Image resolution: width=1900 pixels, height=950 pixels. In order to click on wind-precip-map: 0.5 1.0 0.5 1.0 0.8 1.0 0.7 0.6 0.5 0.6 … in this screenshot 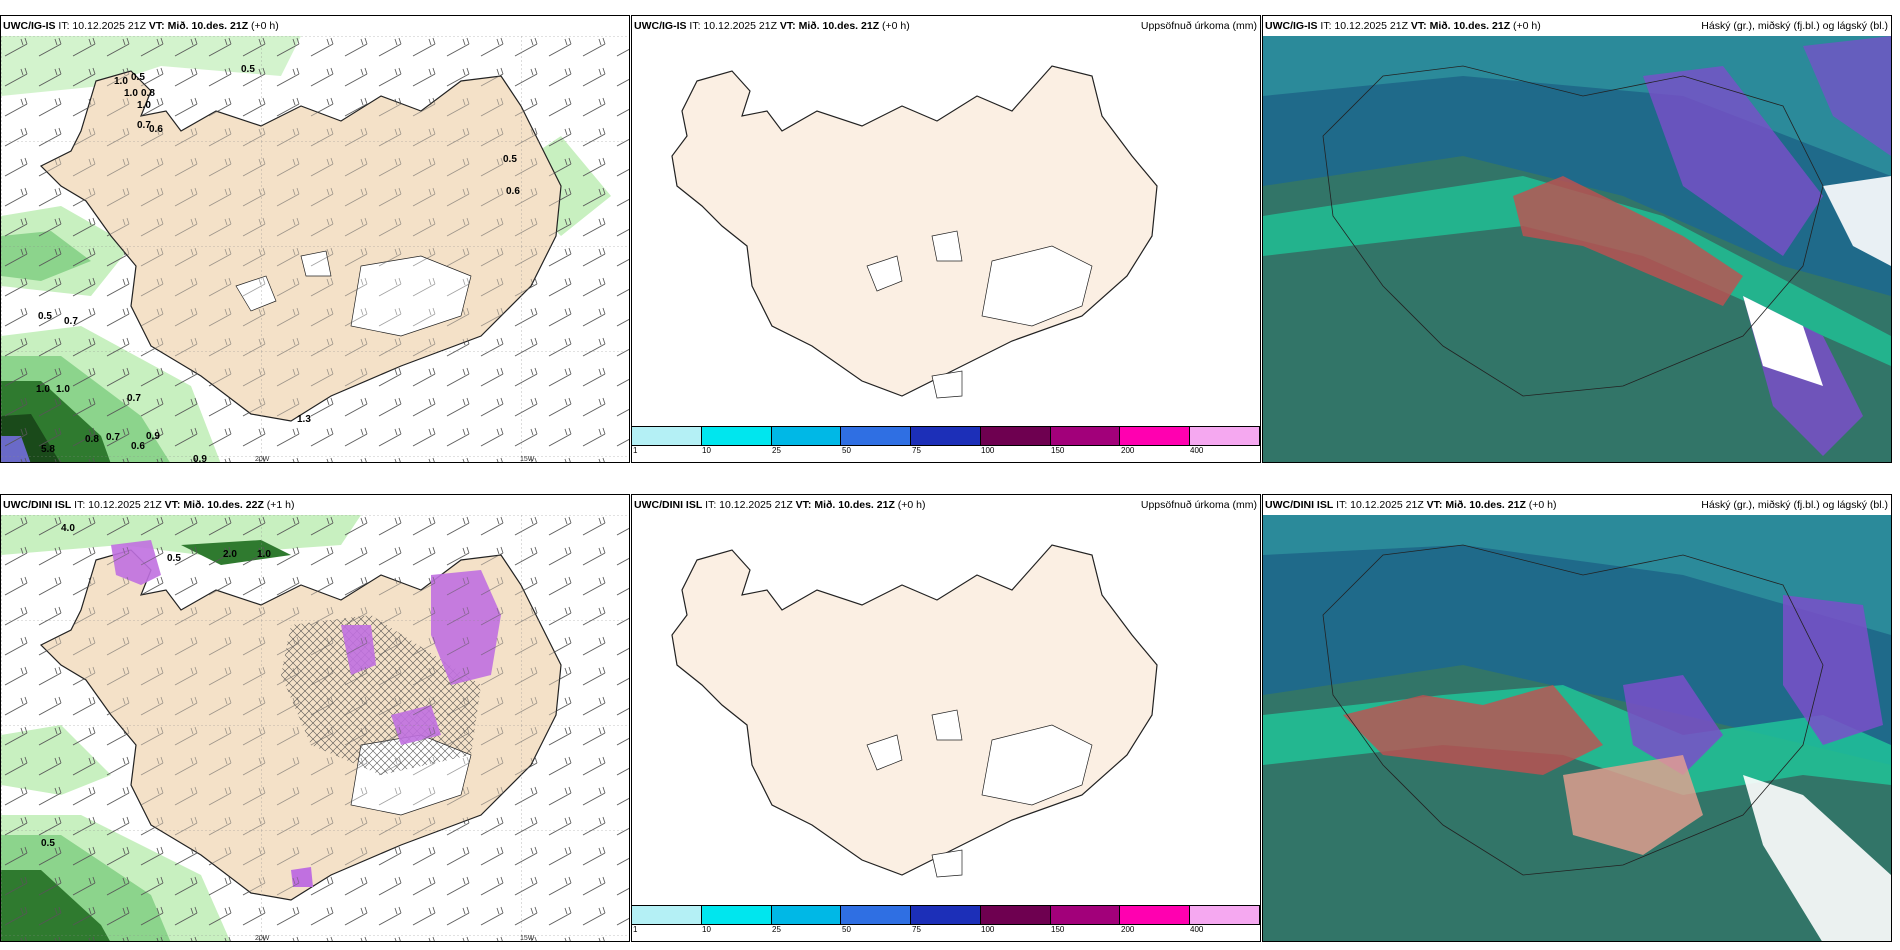, I will do `click(315, 249)`.